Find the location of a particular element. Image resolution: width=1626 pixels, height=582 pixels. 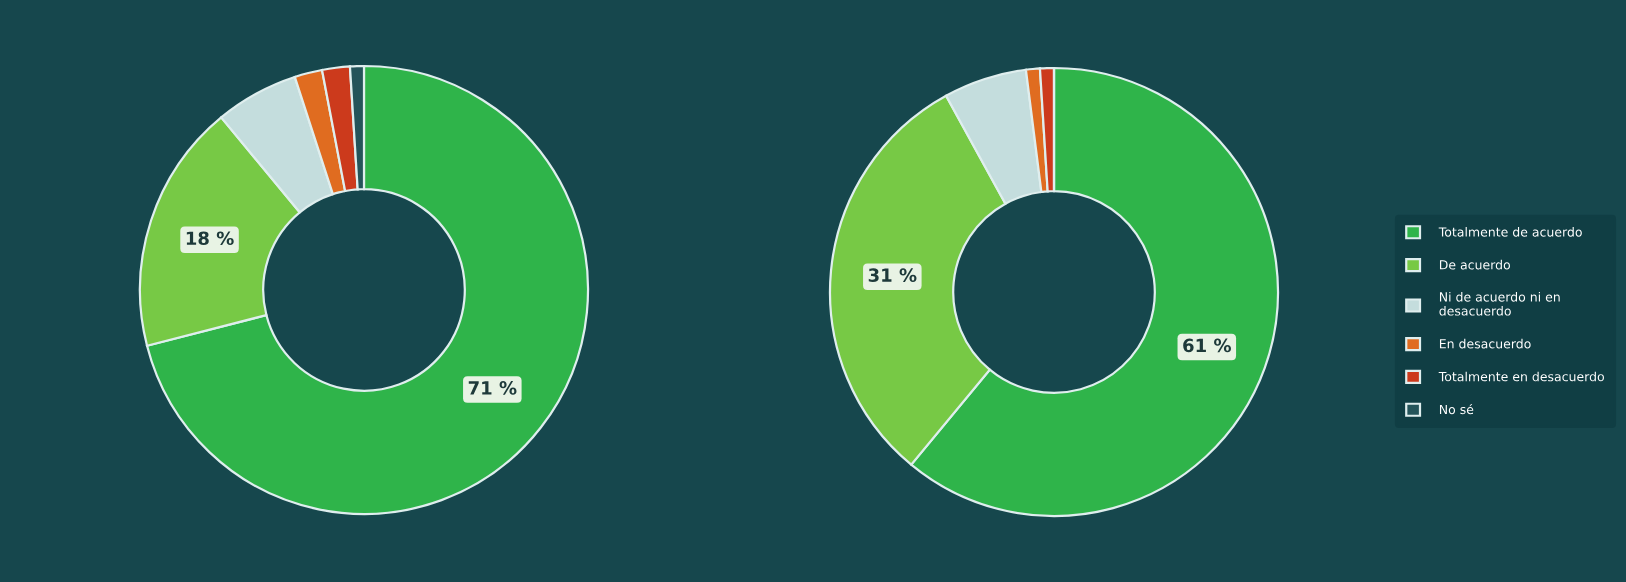

data-label: 71 % is located at coordinates (492, 388).